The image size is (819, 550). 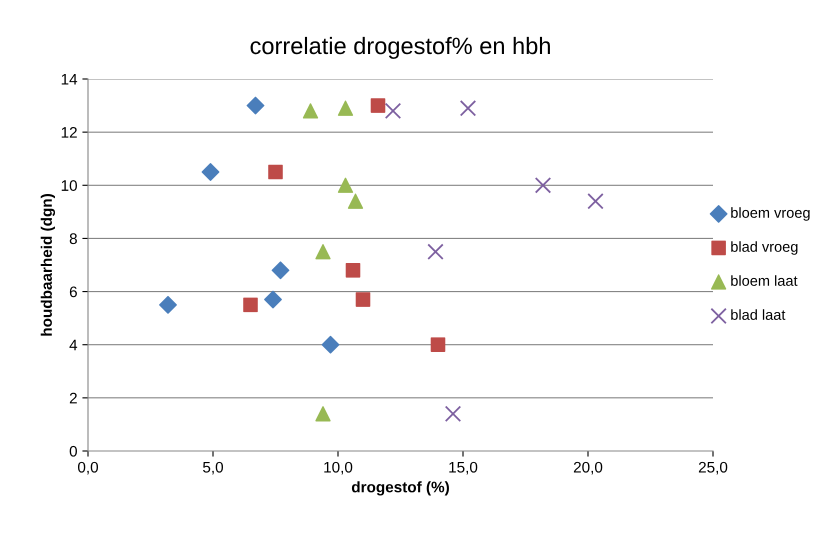 I want to click on x-tick-label: 5,0, so click(x=213, y=468).